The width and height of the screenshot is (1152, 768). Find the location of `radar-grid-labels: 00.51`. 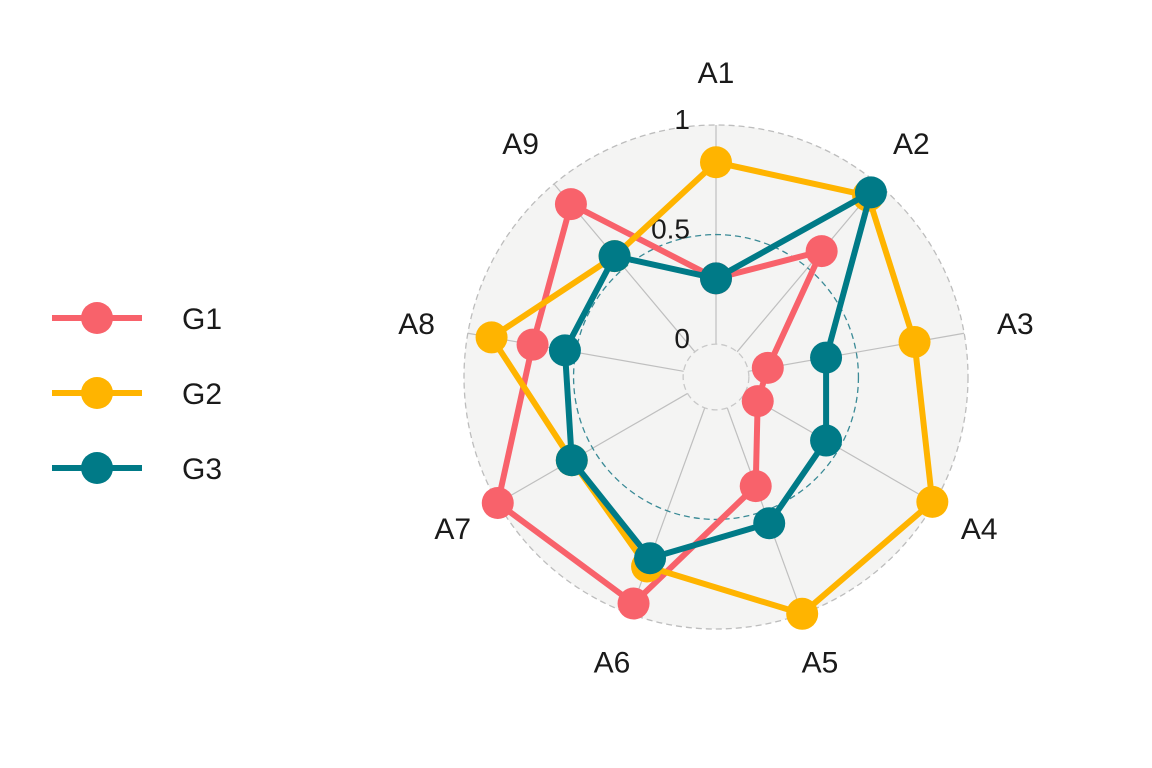

radar-grid-labels: 00.51 is located at coordinates (670, 229).